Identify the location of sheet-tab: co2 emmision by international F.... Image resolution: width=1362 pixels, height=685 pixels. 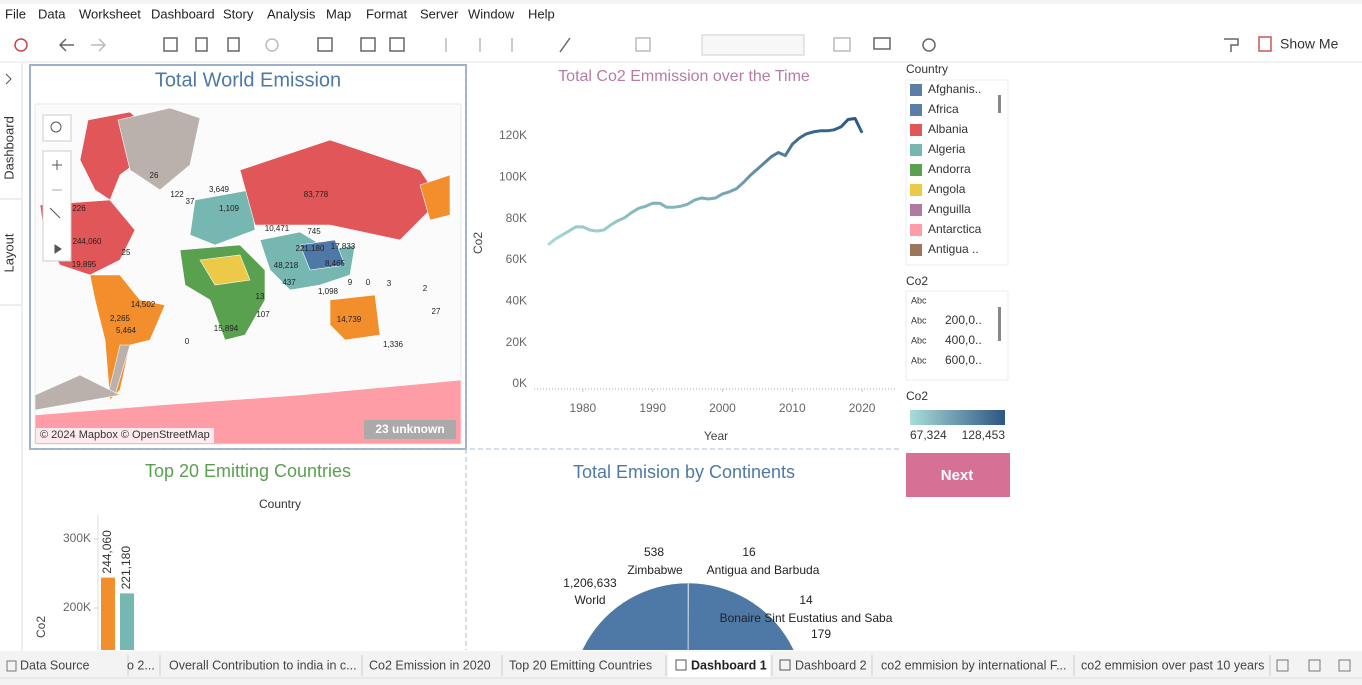
(974, 665).